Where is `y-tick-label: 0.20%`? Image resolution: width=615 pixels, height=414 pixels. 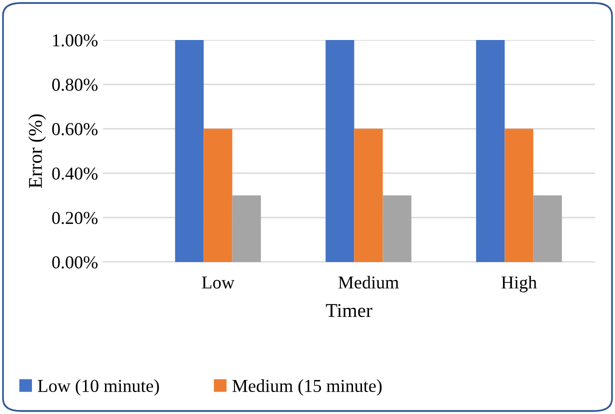 y-tick-label: 0.20% is located at coordinates (75, 218).